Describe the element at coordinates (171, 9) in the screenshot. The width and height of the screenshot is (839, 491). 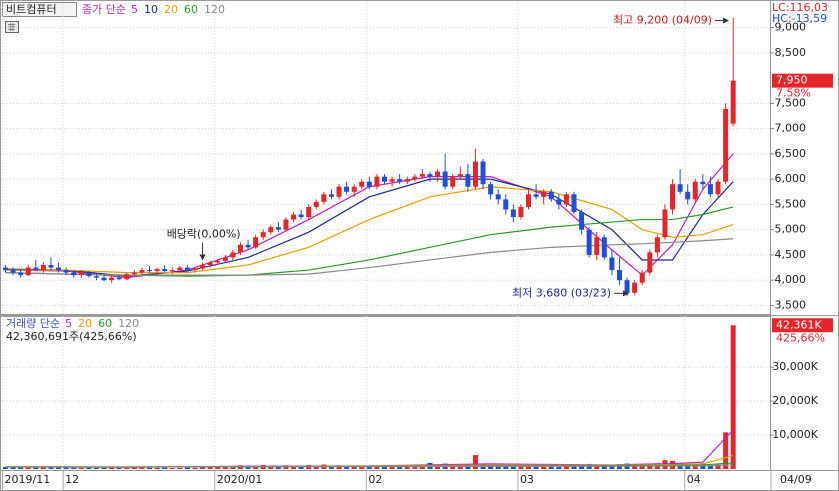
I see `legend-entry: 20` at that location.